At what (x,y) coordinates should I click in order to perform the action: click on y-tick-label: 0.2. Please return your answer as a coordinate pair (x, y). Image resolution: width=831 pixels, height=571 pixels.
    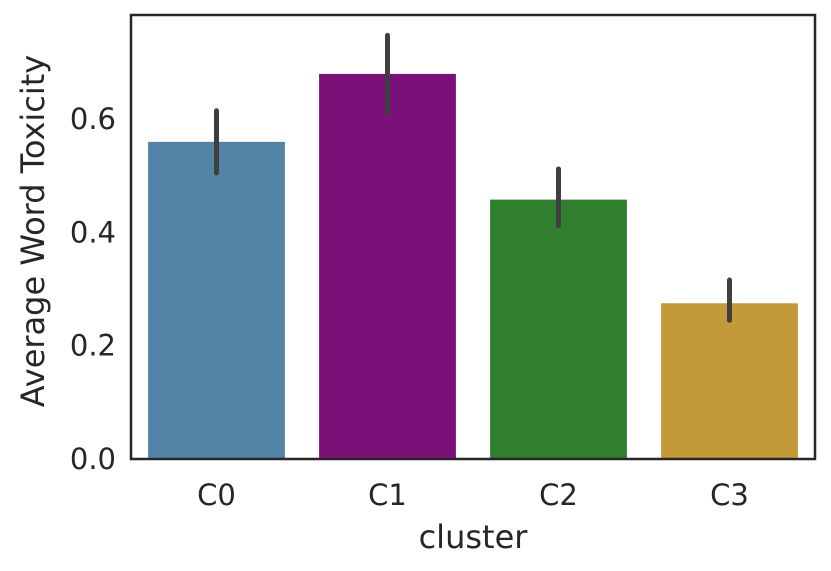
    Looking at the image, I should click on (93, 346).